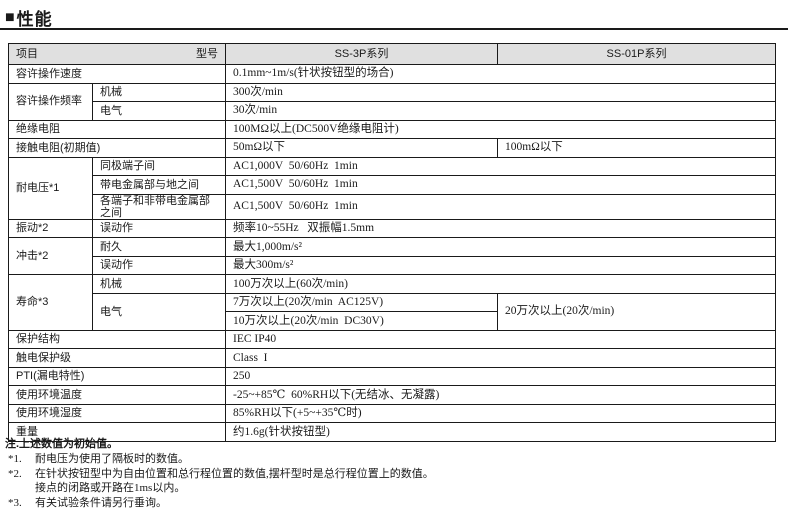 The width and height of the screenshot is (788, 522). Describe the element at coordinates (159, 166) in the screenshot. I see `spec-sublabel: 同极端子间` at that location.